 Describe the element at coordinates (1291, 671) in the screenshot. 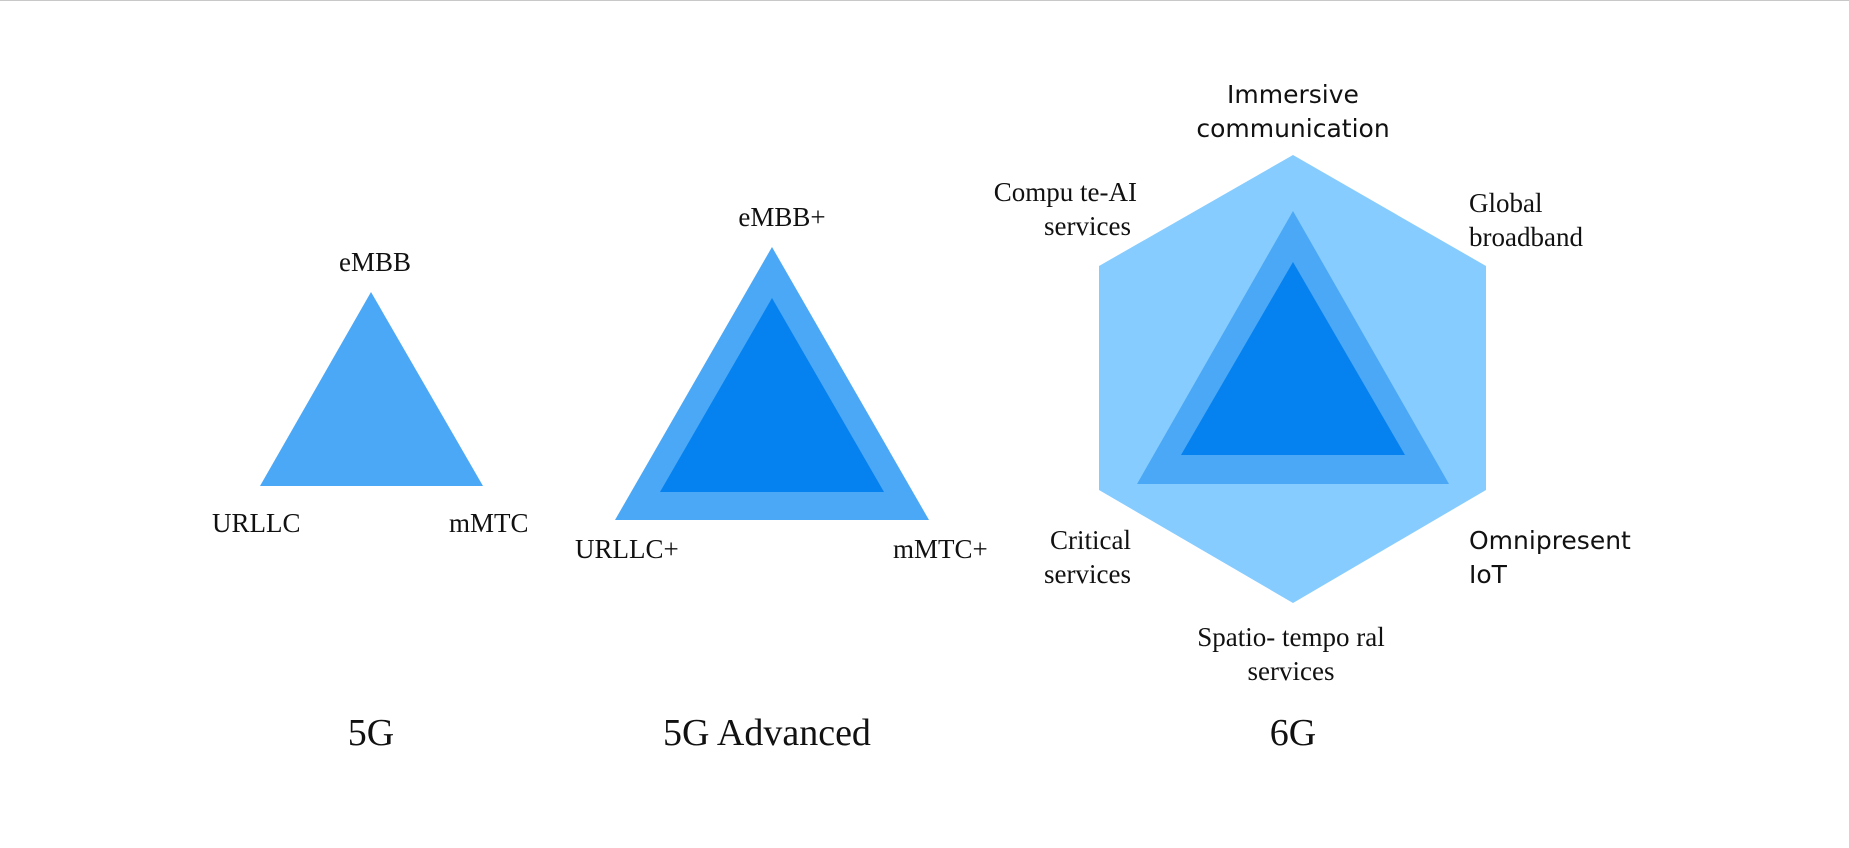

I see `6g-label-spatio-temporal-services-line2: services` at that location.